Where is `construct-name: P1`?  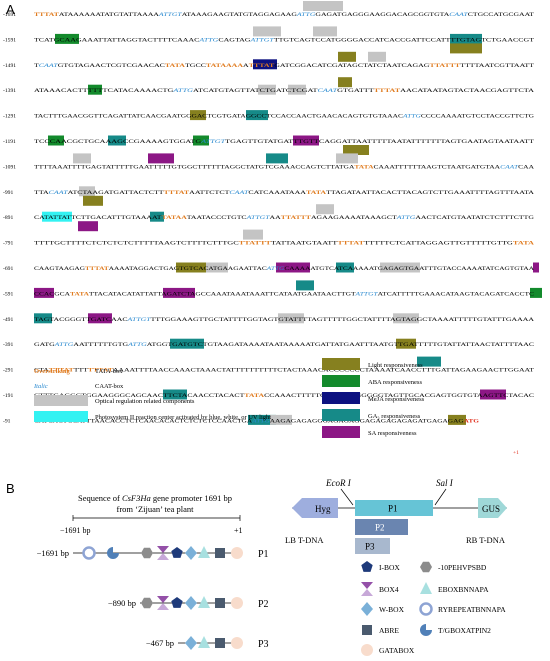
construct-name: P1 is located at coordinates (263, 554).